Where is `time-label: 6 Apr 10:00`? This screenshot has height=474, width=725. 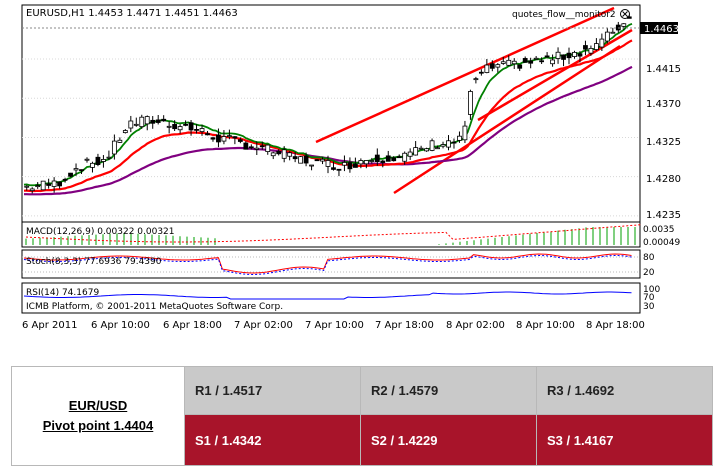 time-label: 6 Apr 10:00 is located at coordinates (120, 325).